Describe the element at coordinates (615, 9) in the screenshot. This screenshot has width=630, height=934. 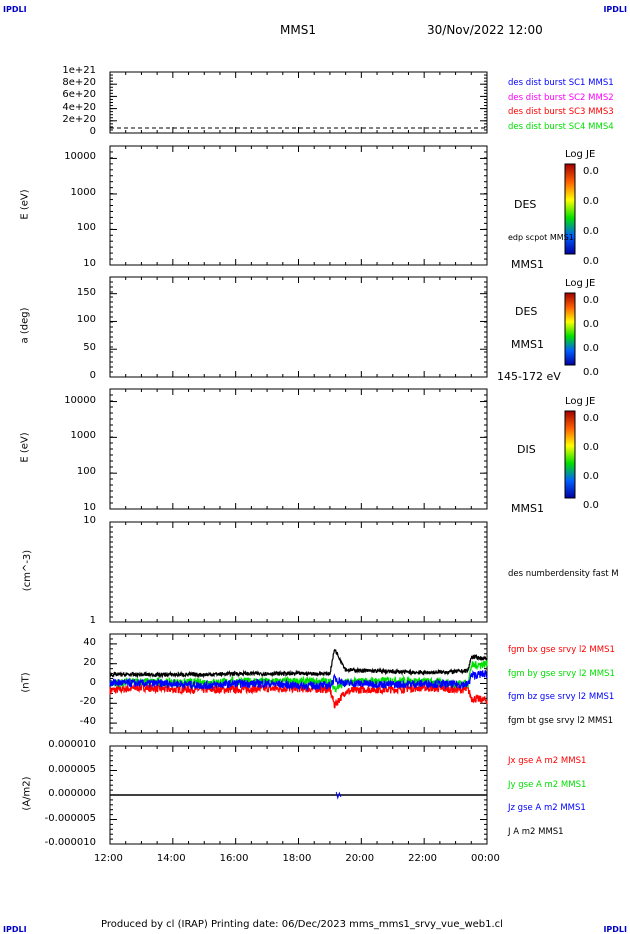
I see `corner-label-tr: IPDLI` at that location.